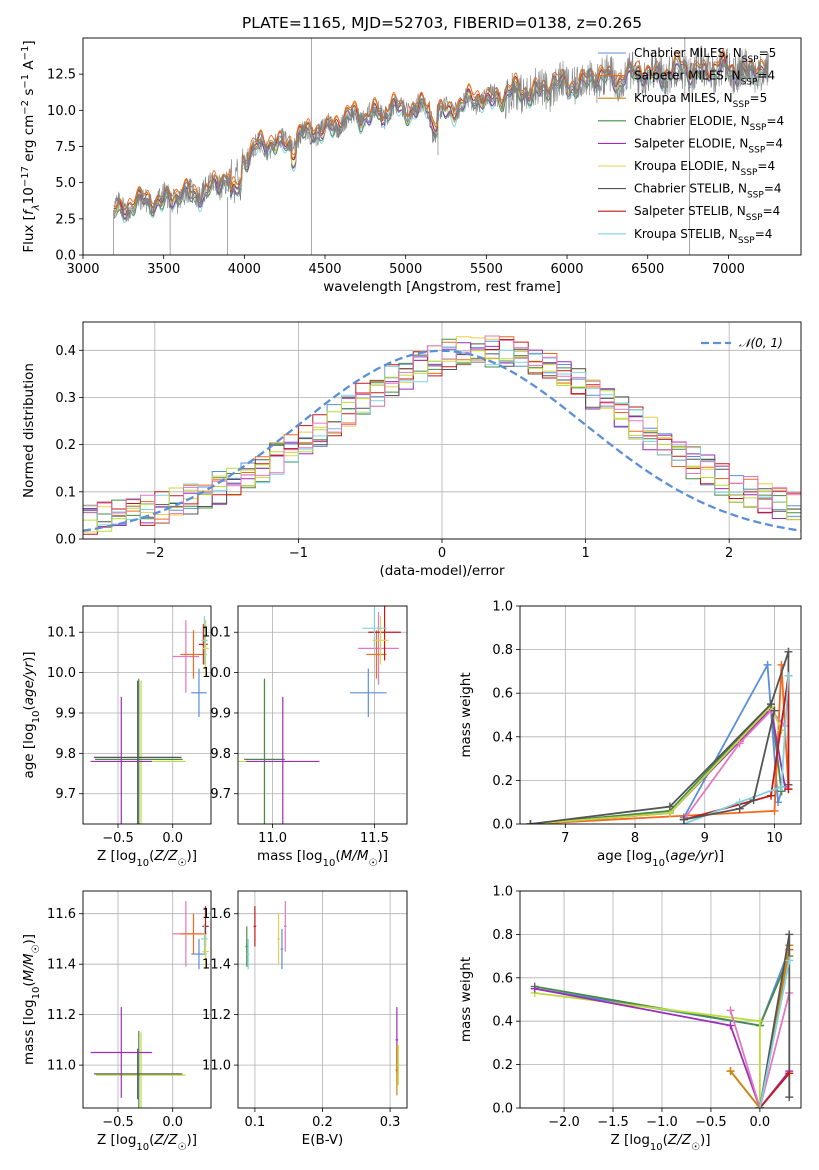 This screenshot has height=1170, width=819. Describe the element at coordinates (486, 269) in the screenshot. I see `x-tick-label: 5500` at that location.